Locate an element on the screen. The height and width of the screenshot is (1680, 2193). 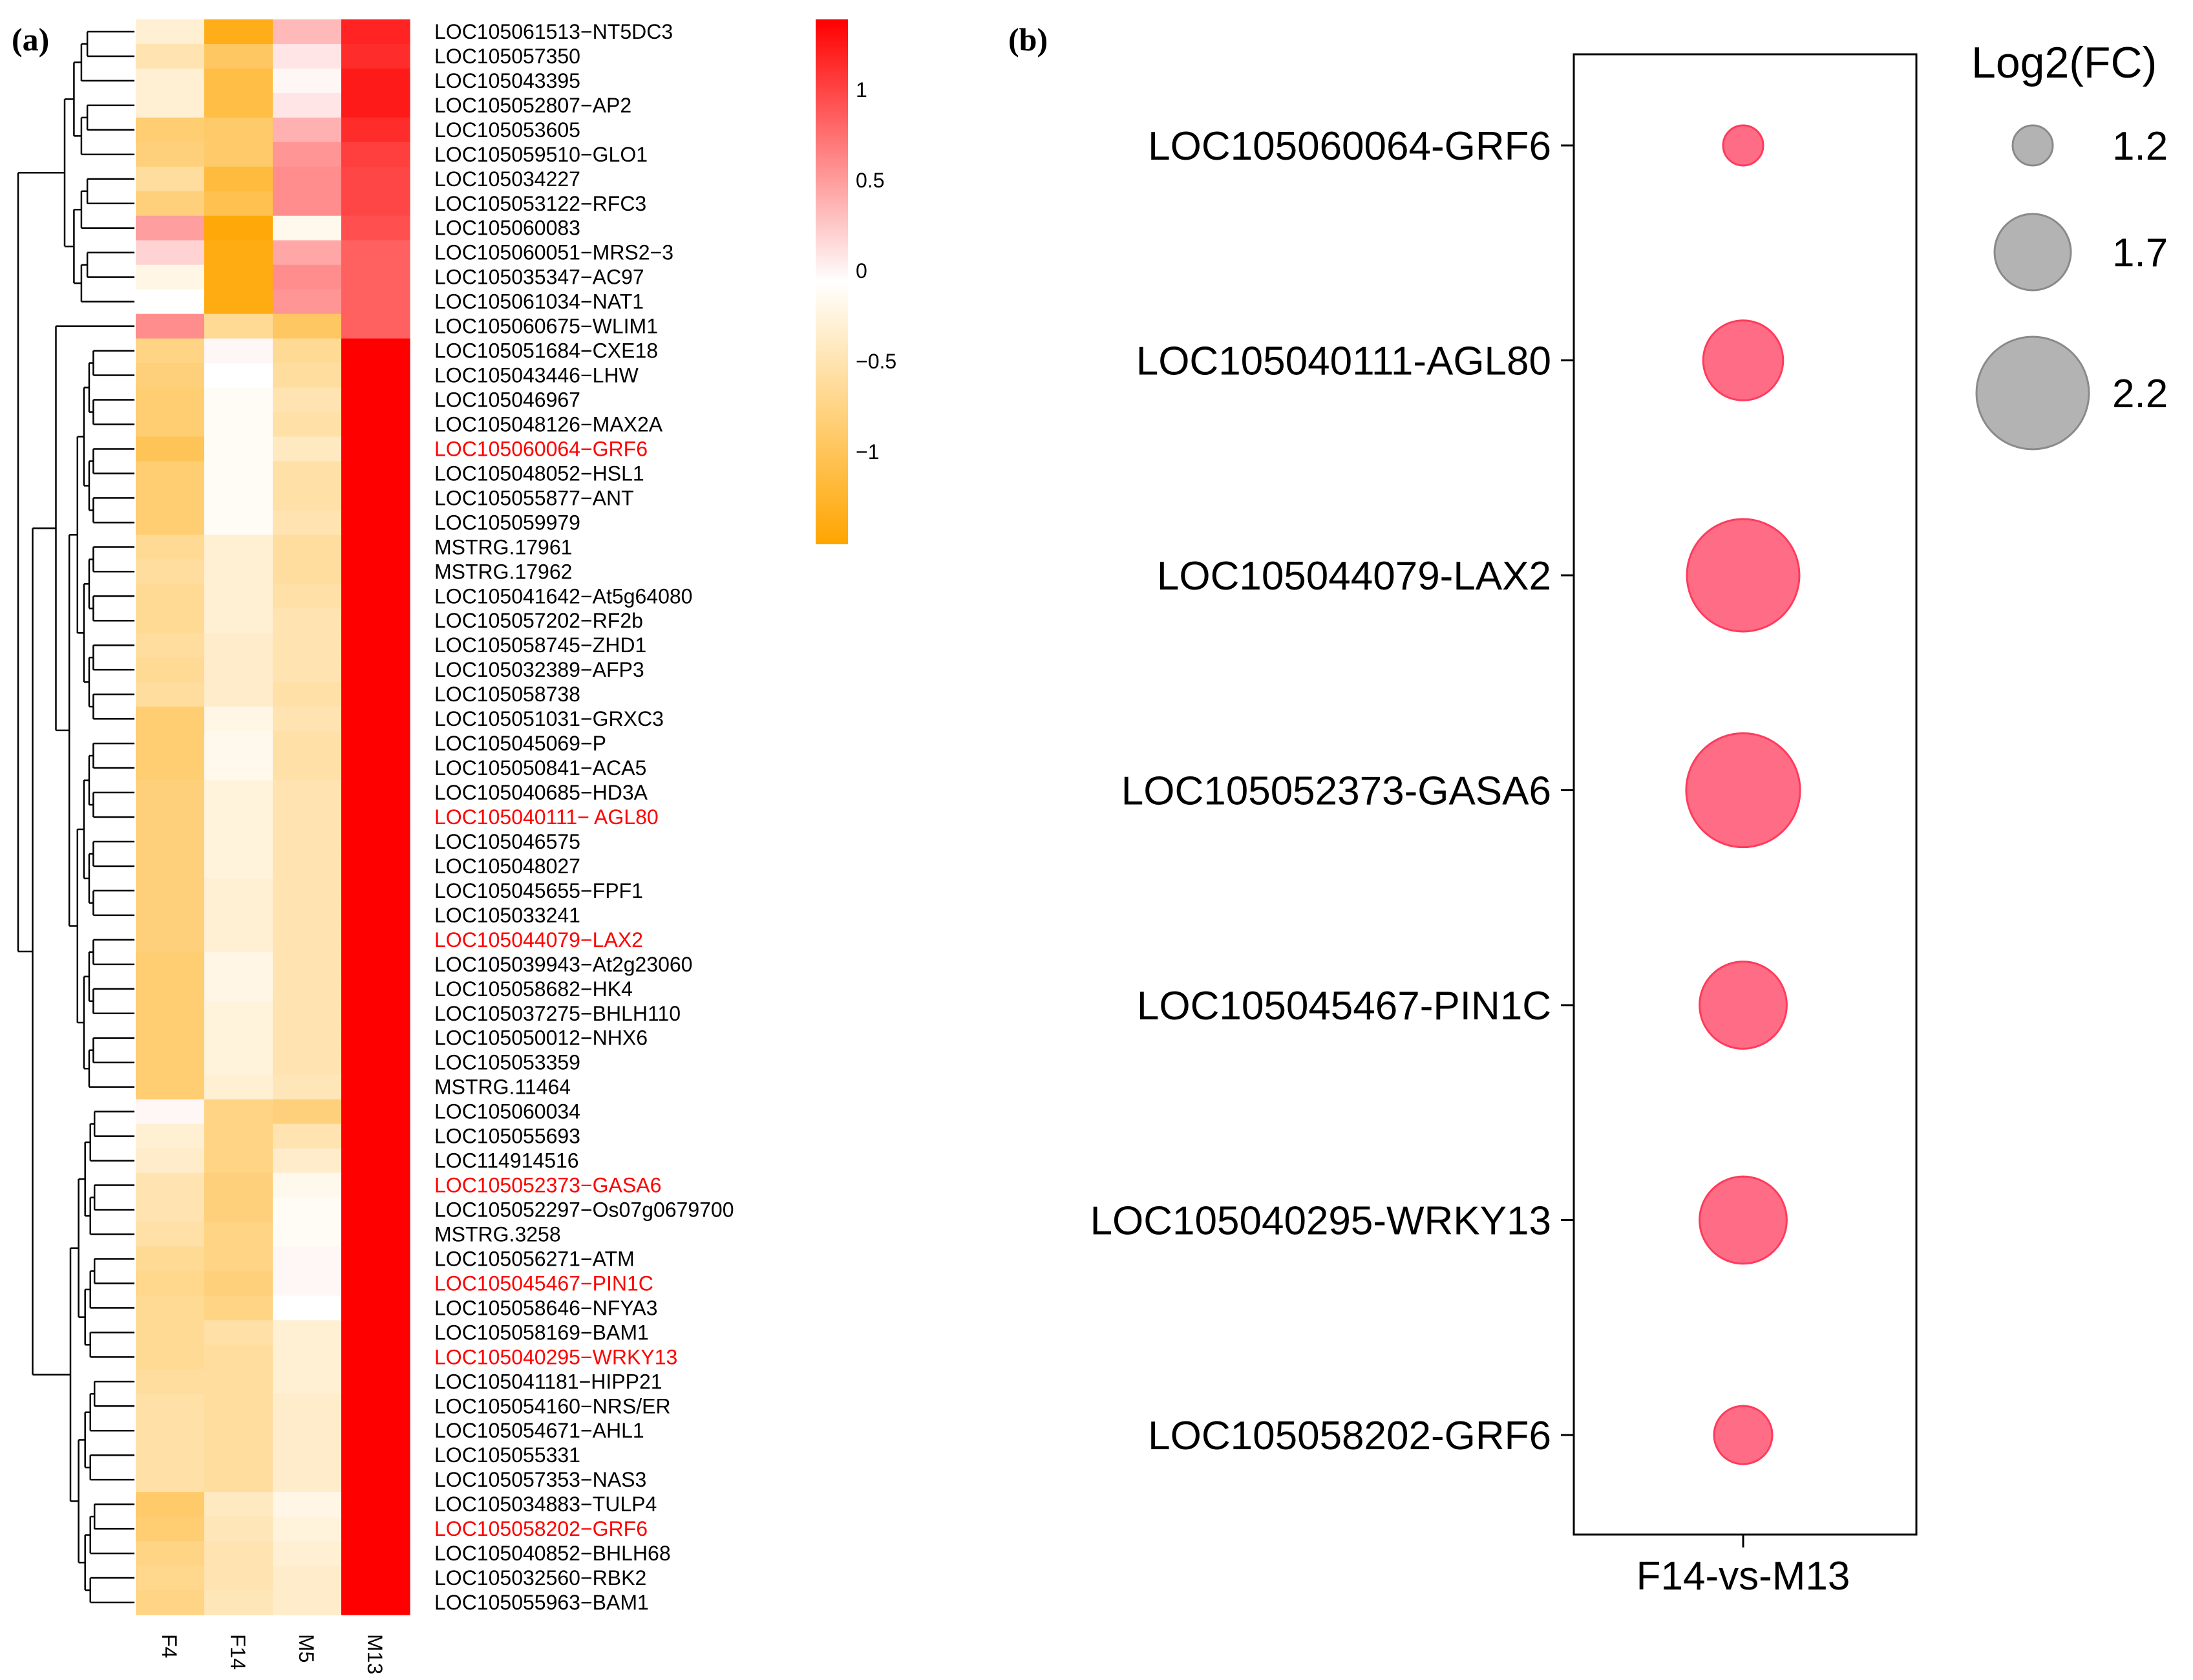
heatmap-row-label: LOC105053359 is located at coordinates (507, 1063).